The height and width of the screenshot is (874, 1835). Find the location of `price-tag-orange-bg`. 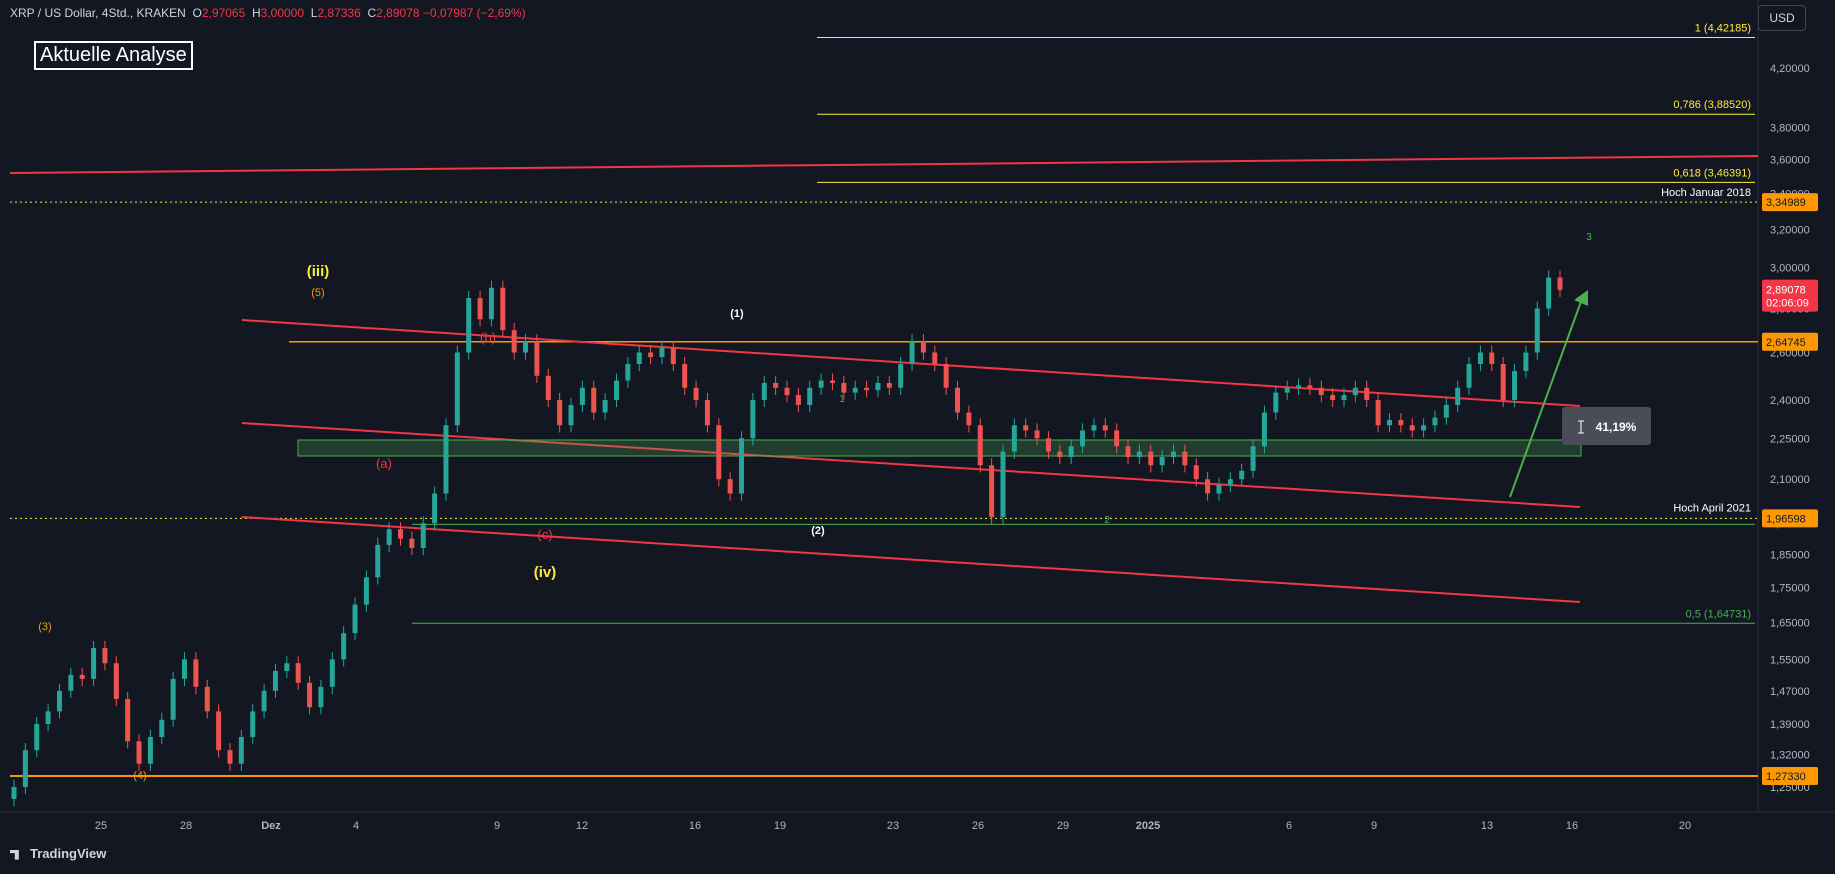

price-tag-orange-bg is located at coordinates (1790, 341).